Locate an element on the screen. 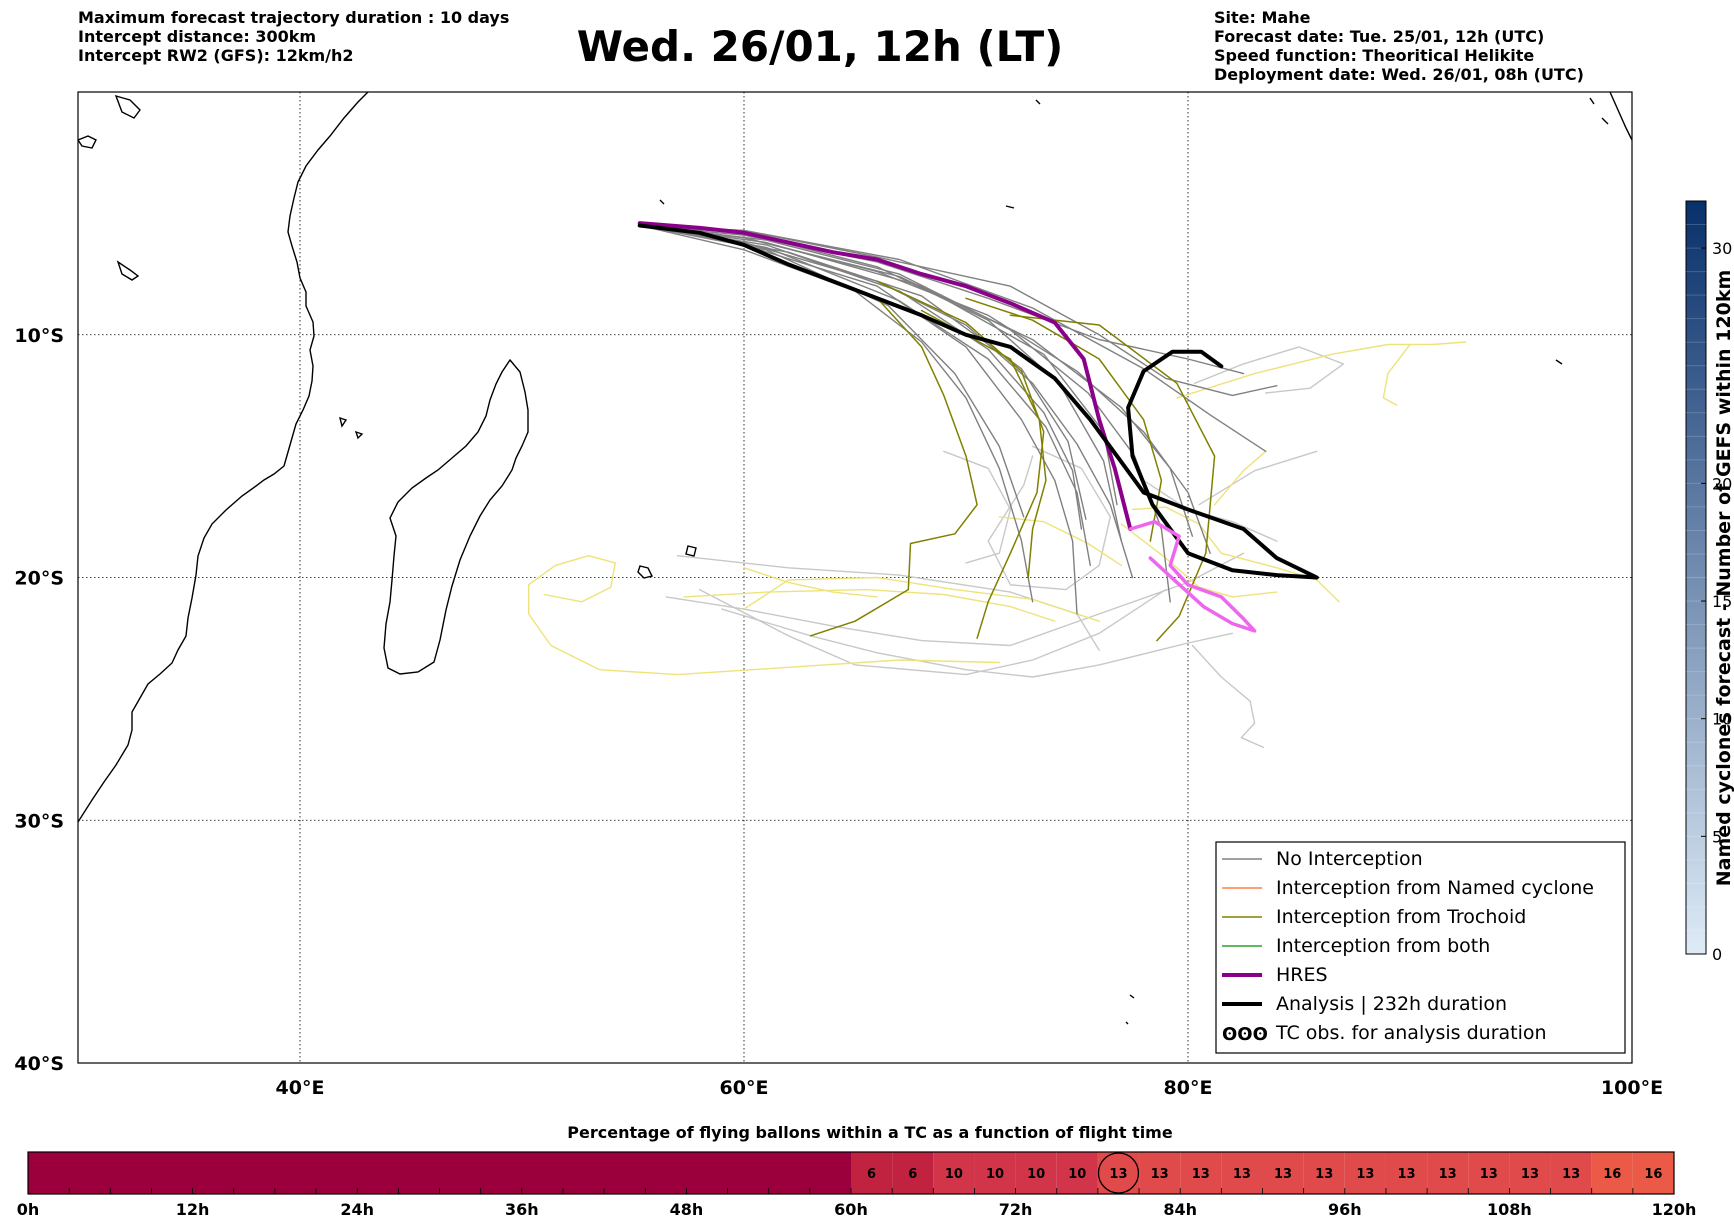 This screenshot has height=1223, width=1734. legend-label: Interception from both is located at coordinates (1383, 946).